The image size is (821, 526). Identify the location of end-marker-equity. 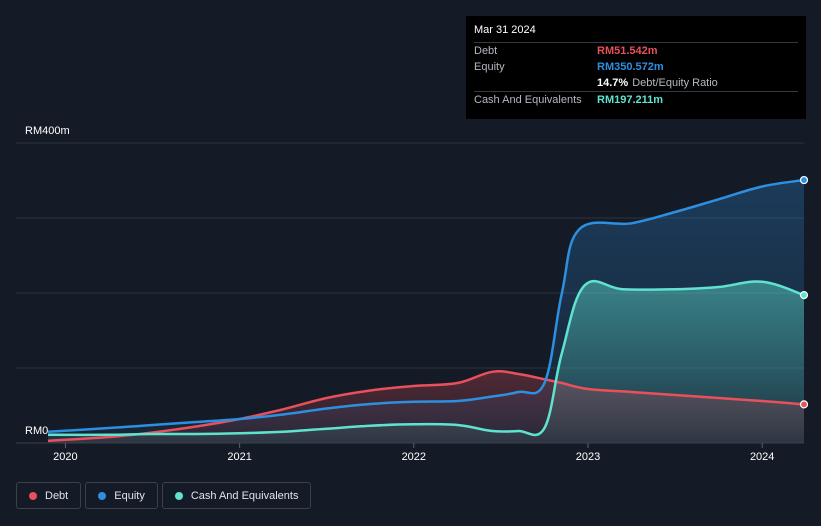
(804, 180).